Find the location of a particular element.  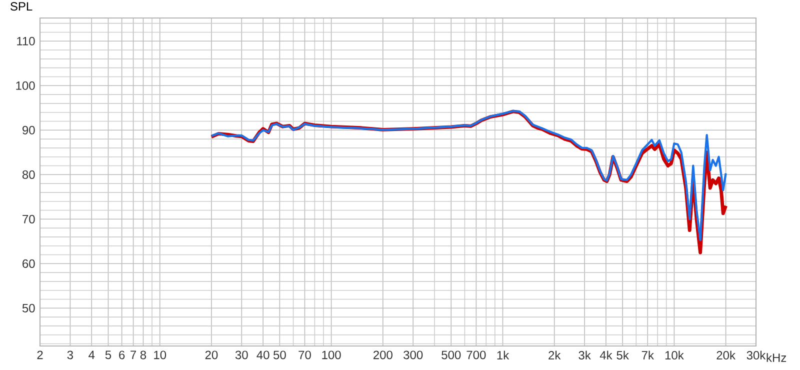

x-tick-label: 30 is located at coordinates (241, 355).